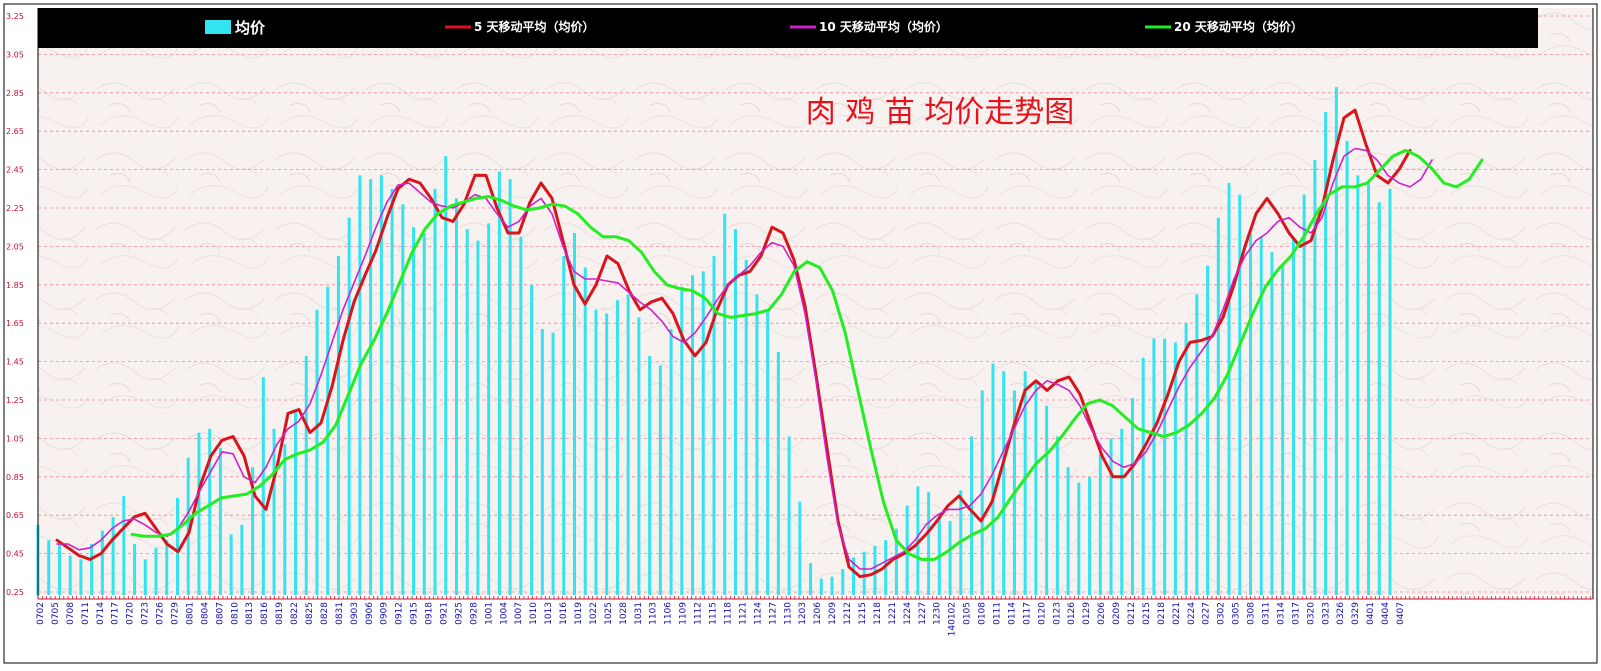 The width and height of the screenshot is (1601, 671). I want to click on x-tick-label: 0123, so click(1057, 613).